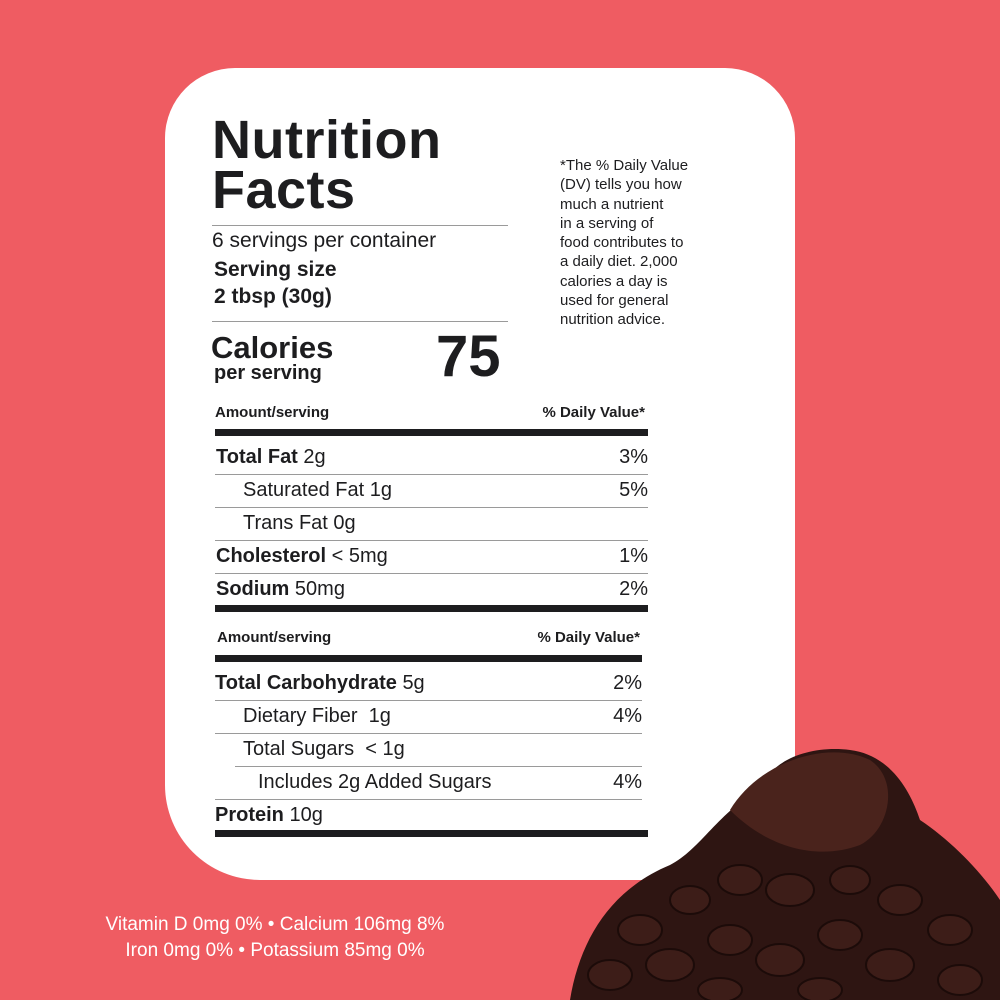 The width and height of the screenshot is (1000, 1000). What do you see at coordinates (275, 950) in the screenshot?
I see `vitamins-line-2: Iron 0mg 0% • Potassium 85mg 0%` at bounding box center [275, 950].